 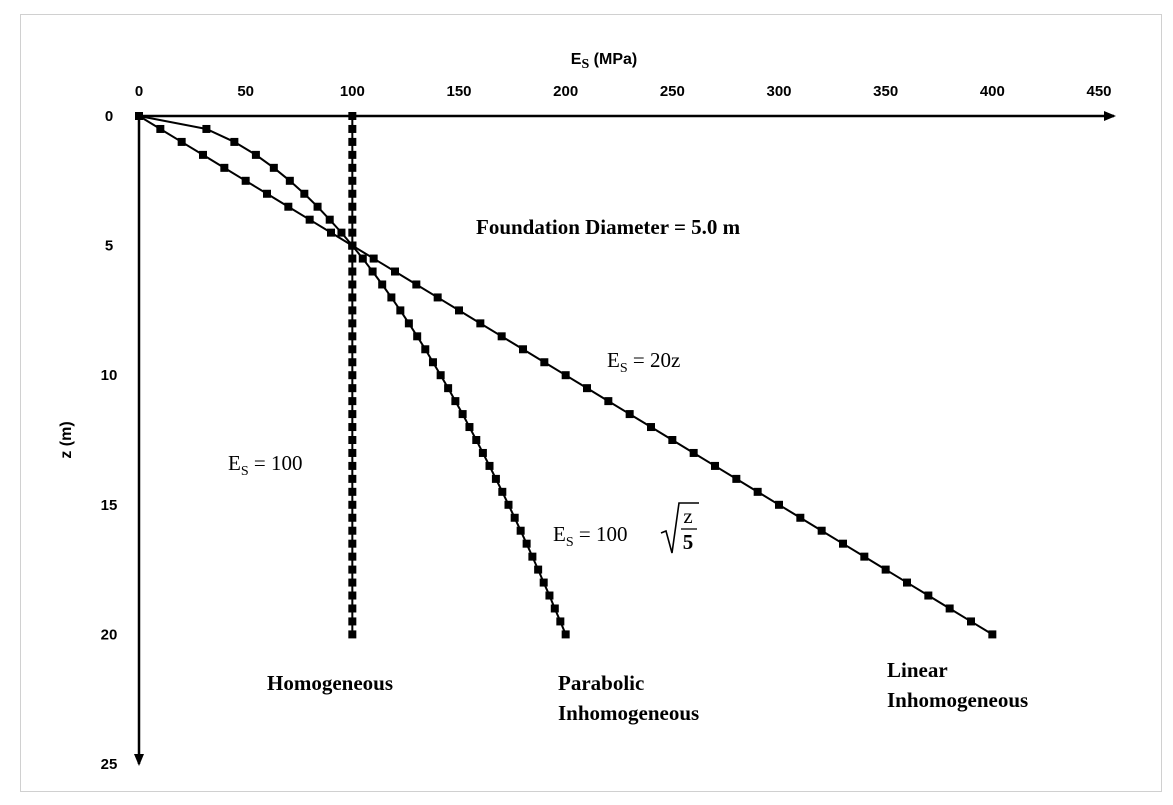 I want to click on homogeneous-eq-rhs: = 100, so click(x=276, y=463).